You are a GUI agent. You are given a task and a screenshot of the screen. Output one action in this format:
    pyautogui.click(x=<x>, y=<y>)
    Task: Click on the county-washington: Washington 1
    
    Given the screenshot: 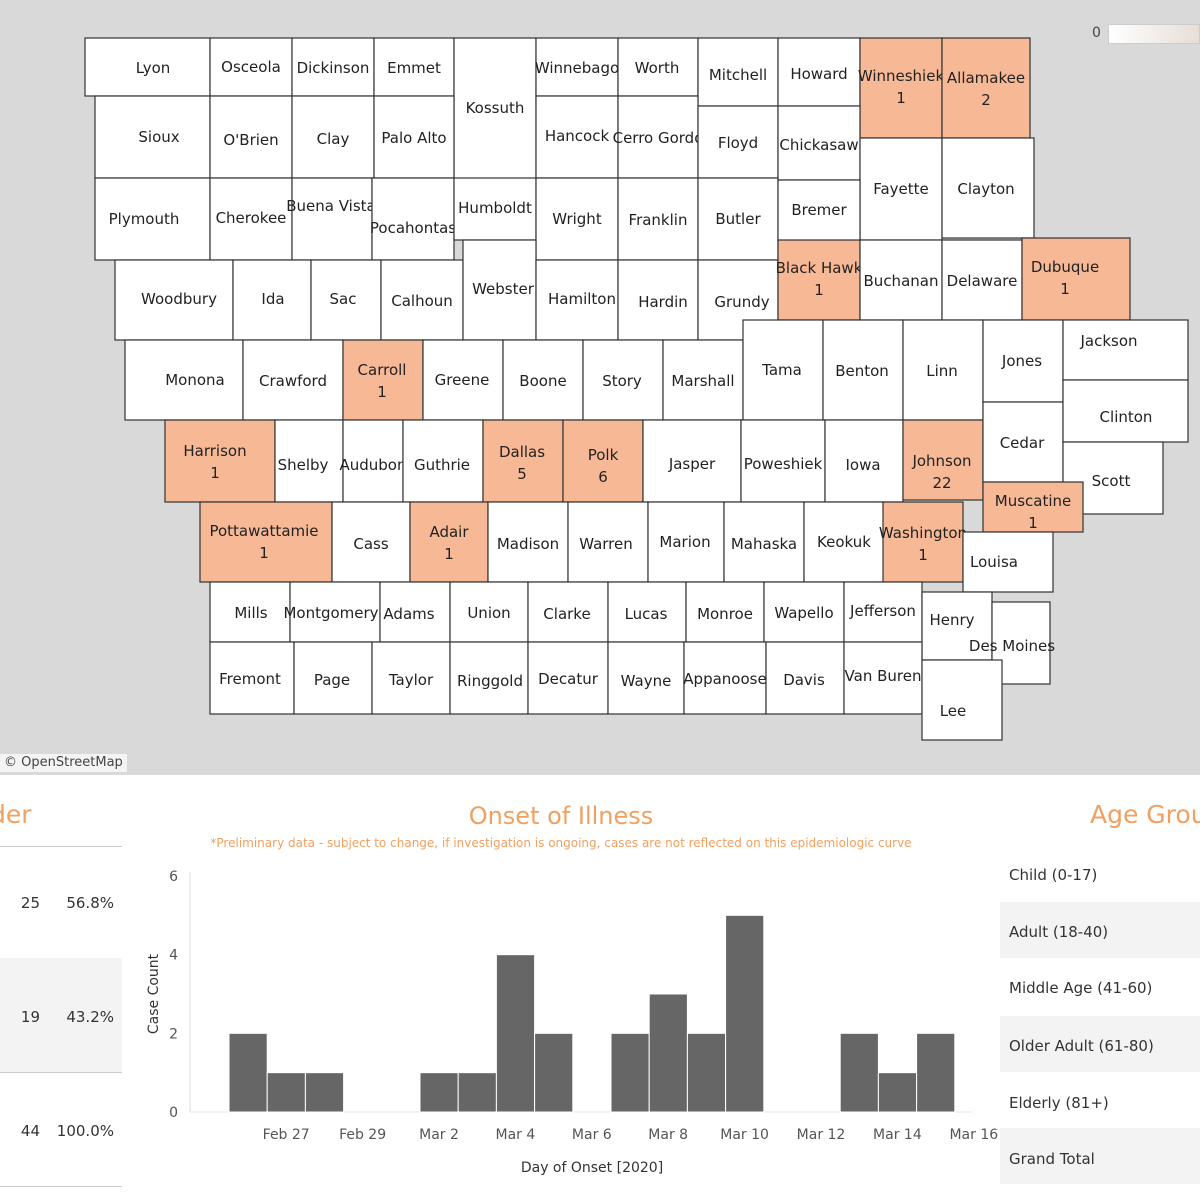 What is the action you would take?
    pyautogui.click(x=923, y=542)
    